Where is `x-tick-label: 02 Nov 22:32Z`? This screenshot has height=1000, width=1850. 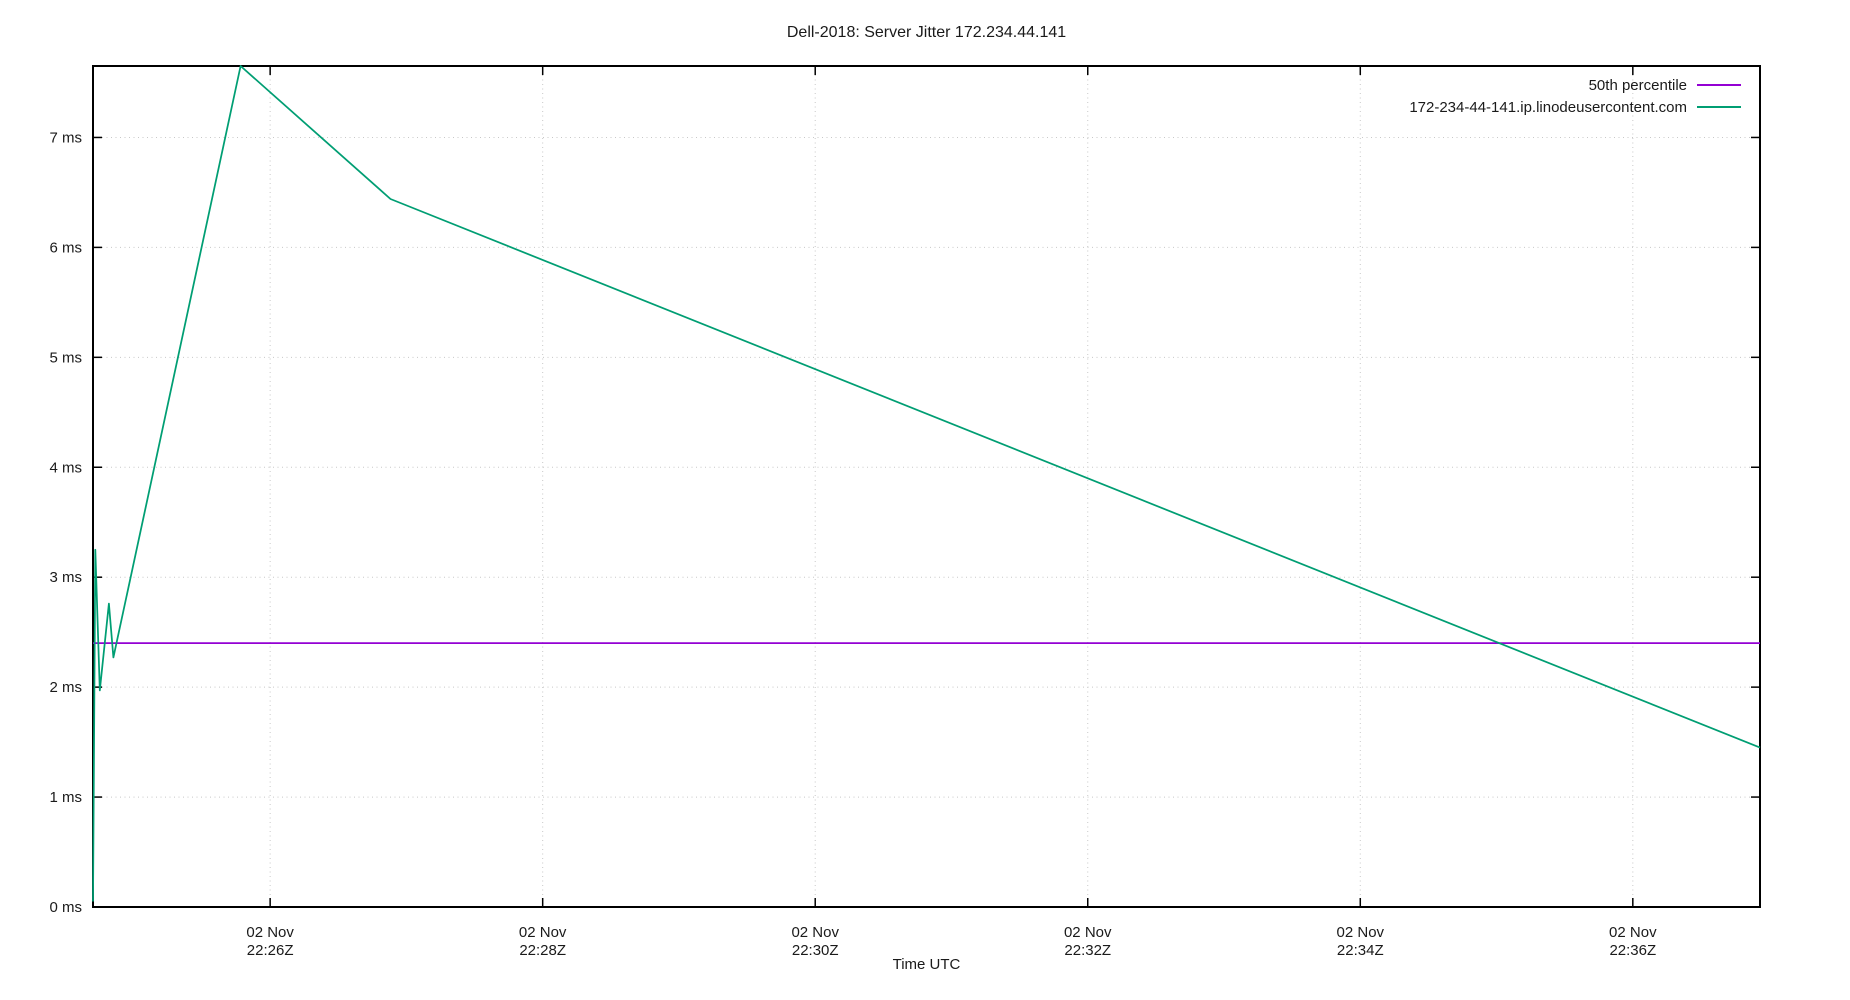
x-tick-label: 02 Nov 22:32Z is located at coordinates (1088, 941).